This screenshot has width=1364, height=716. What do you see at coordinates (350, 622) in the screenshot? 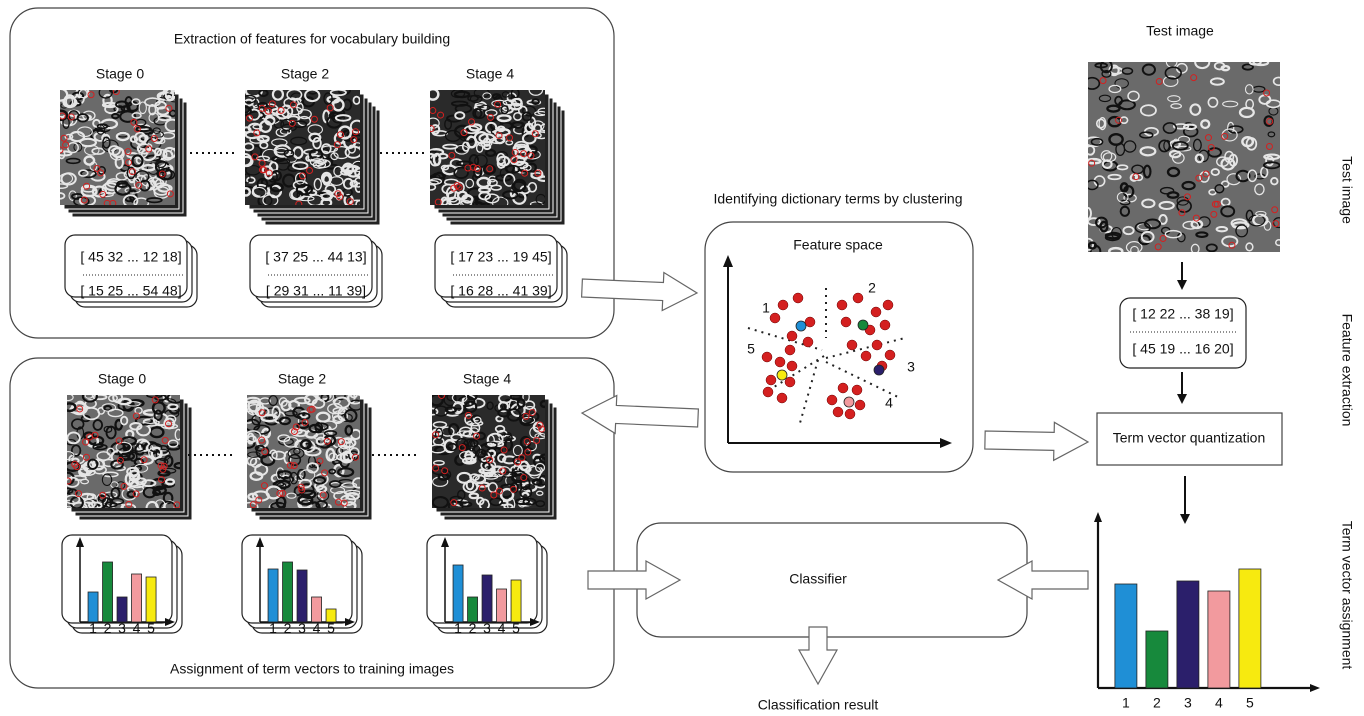
I see `arrow-head` at bounding box center [350, 622].